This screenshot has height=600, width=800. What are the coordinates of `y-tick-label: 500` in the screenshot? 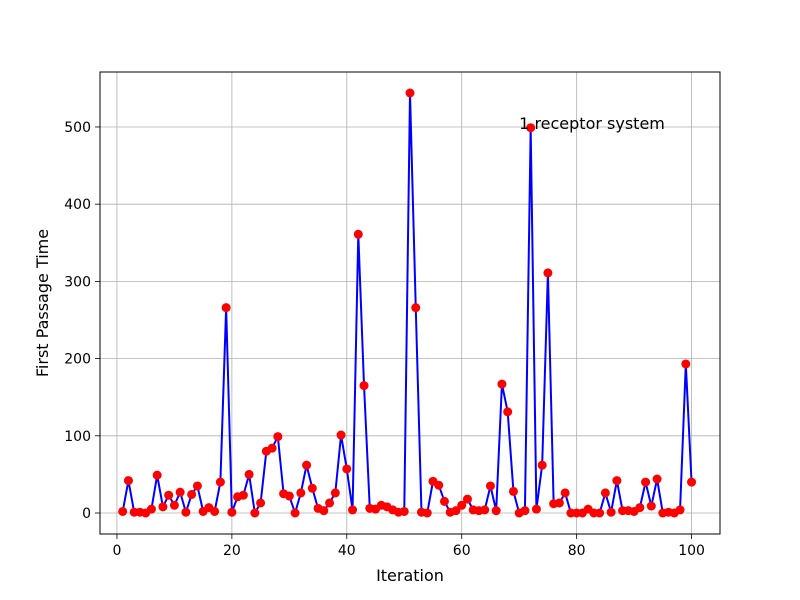 It's located at (77, 128).